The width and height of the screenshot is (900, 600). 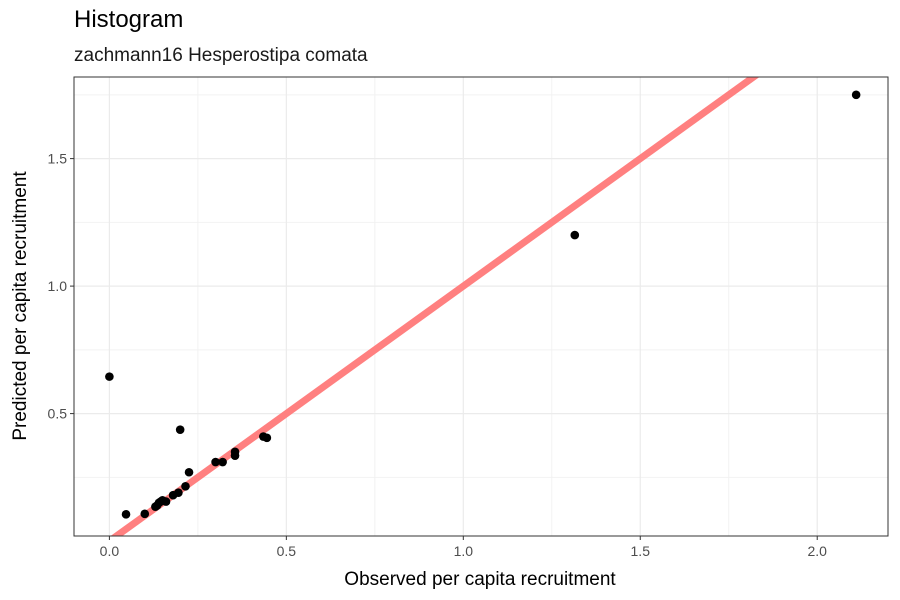 I want to click on y-axis-title: Predicted per capita recruitment, so click(x=20, y=306).